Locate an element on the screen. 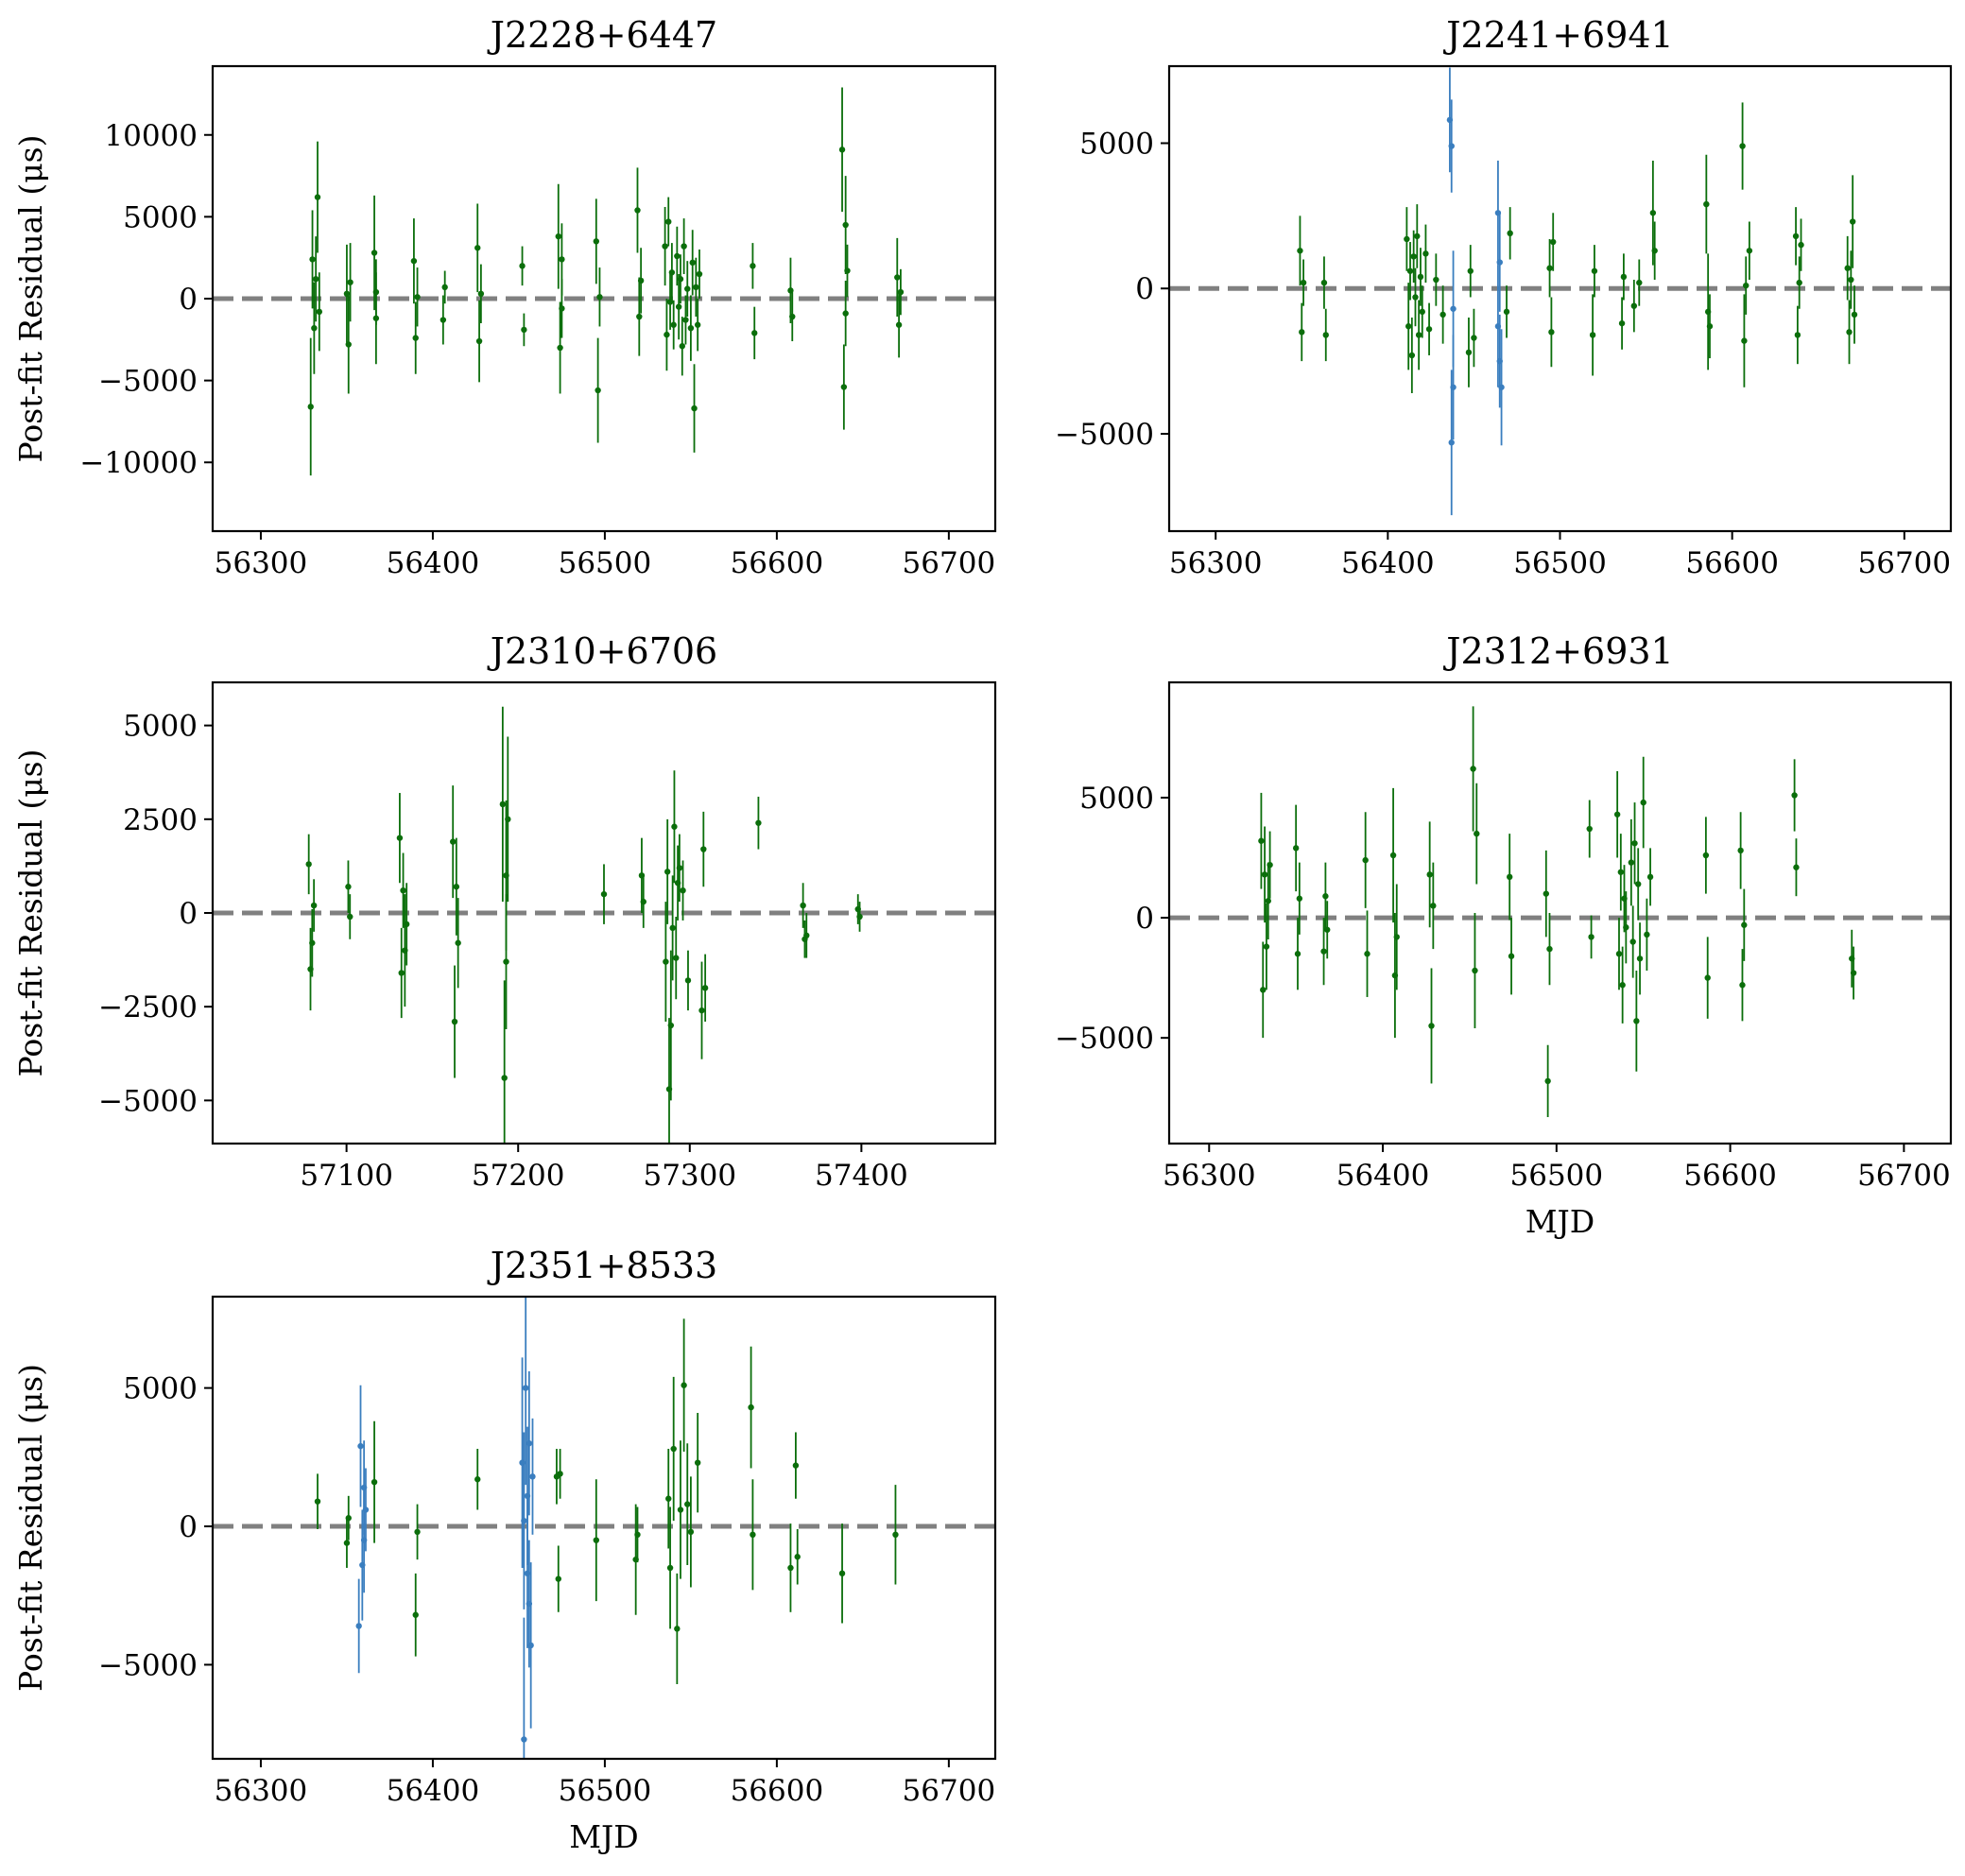  x-tick-label: 57300 is located at coordinates (689, 1176).